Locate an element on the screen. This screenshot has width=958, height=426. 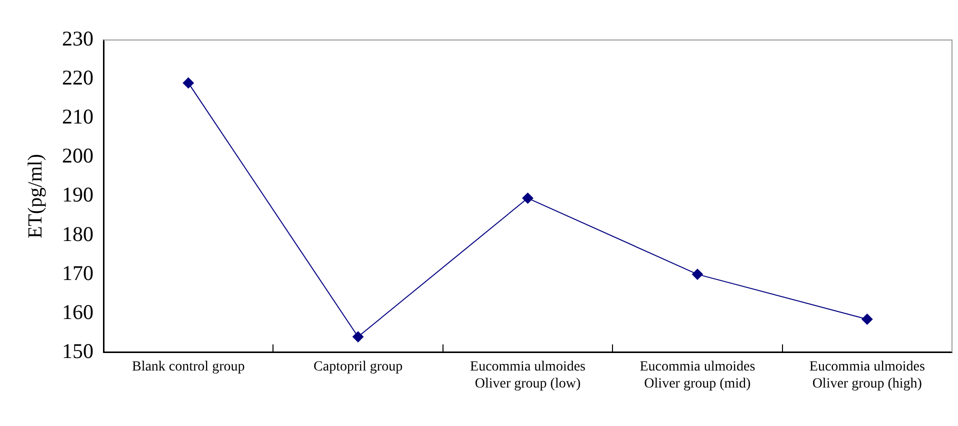
y-tick-label: 200 is located at coordinates (78, 156).